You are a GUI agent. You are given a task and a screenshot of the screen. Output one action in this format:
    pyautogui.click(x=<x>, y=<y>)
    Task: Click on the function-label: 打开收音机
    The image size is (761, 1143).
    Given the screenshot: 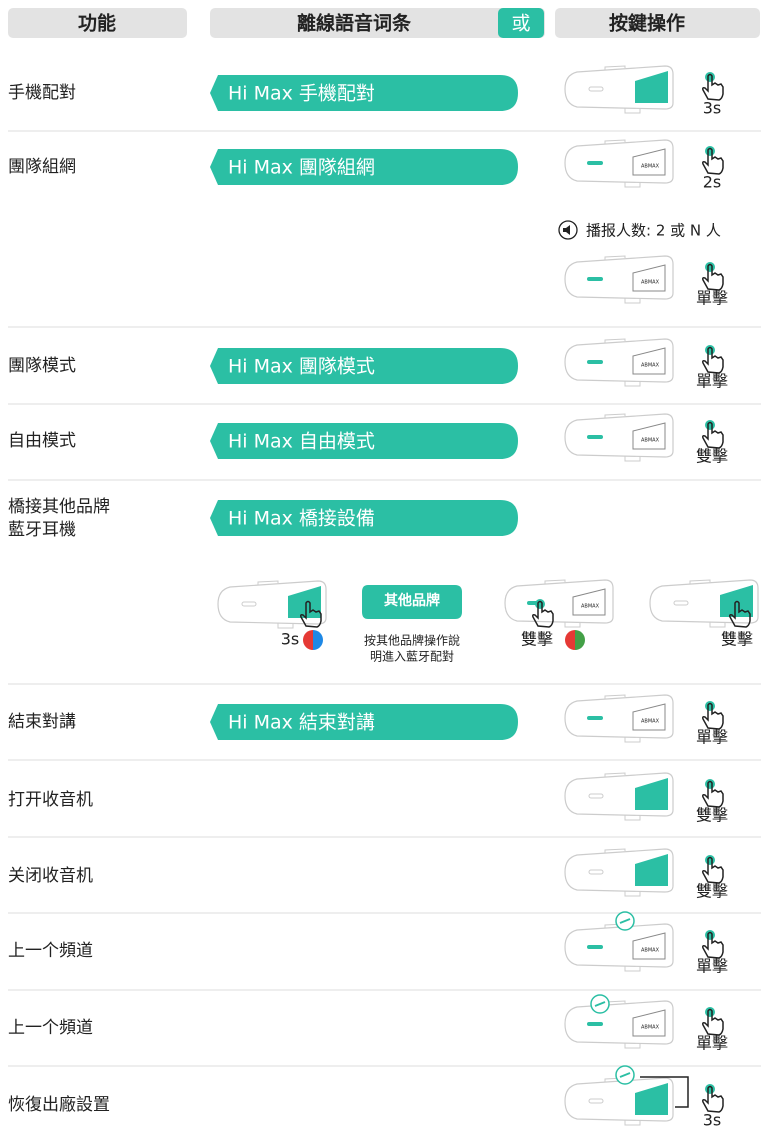 What is the action you would take?
    pyautogui.click(x=50, y=800)
    